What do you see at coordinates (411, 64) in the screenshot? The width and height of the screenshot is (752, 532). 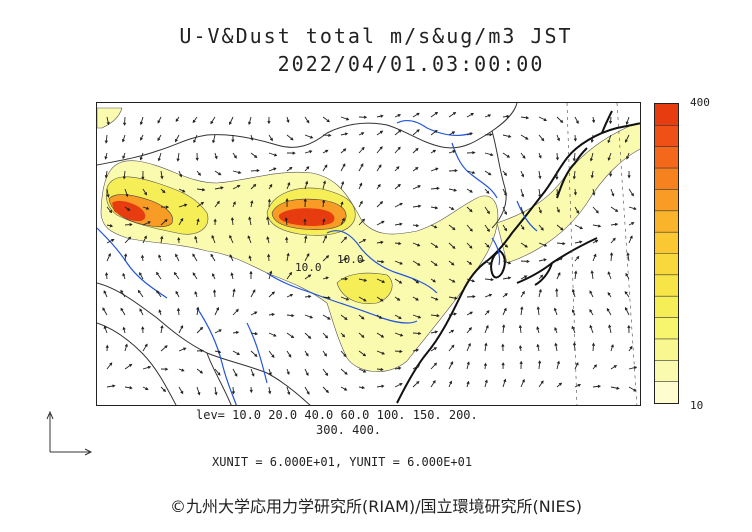 I see `map-timestamp: 2022/04/01.03:00:00` at bounding box center [411, 64].